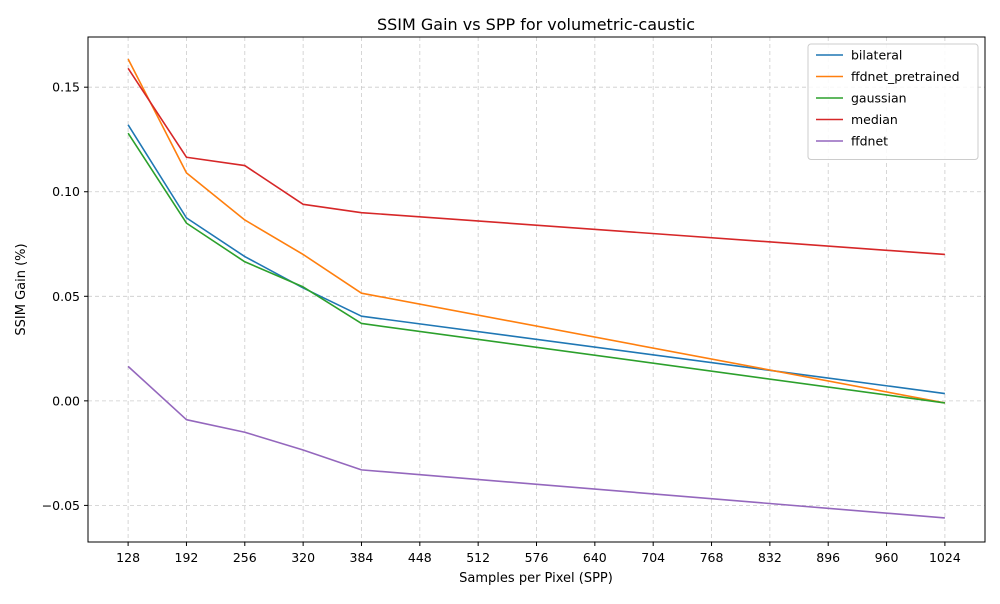  I want to click on y-axis: −0.05 0.00 0.05 0.10 0.15, so click(65, 296).